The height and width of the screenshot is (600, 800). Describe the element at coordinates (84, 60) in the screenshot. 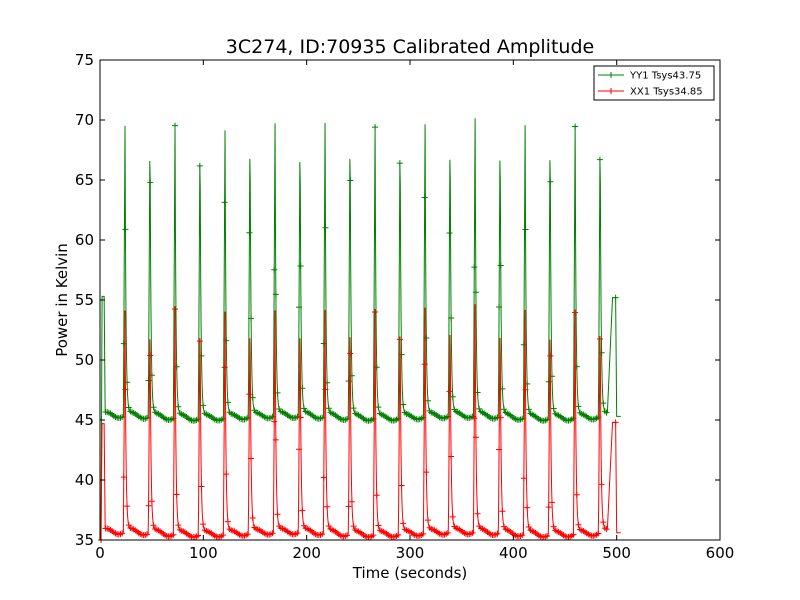

I see `y-tick-label: 75` at that location.